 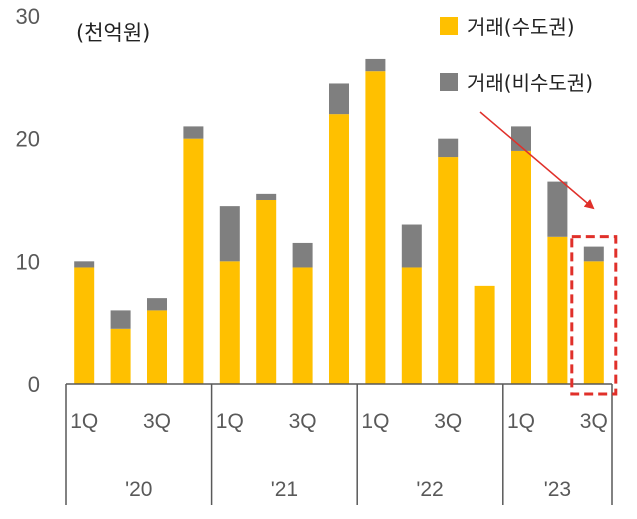 I want to click on legend-label-metro: 거래(수도권), so click(x=521, y=27).